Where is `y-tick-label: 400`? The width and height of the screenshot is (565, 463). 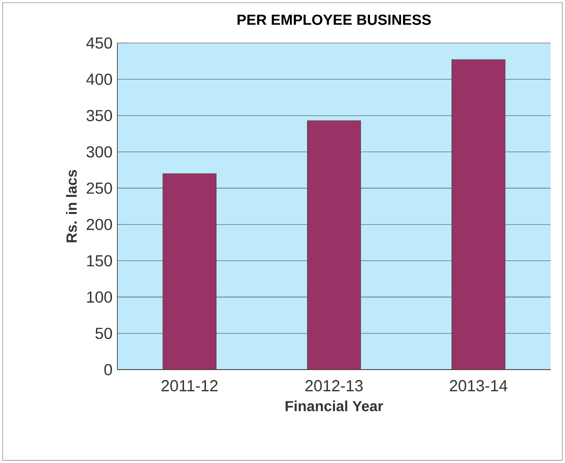 y-tick-label: 400 is located at coordinates (99, 79).